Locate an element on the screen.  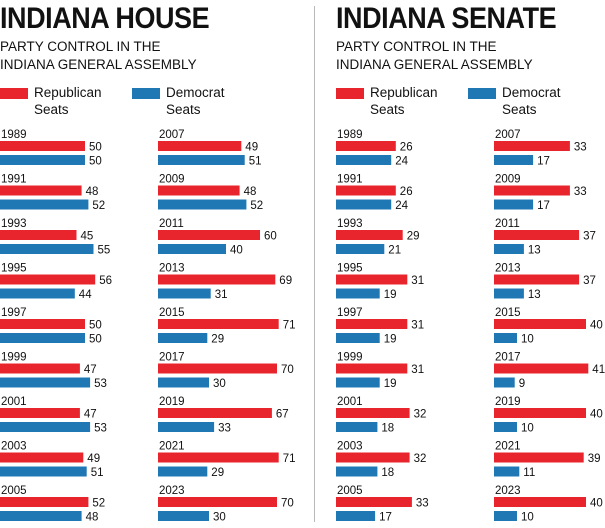
senate-year-label: 1989 is located at coordinates (350, 135).